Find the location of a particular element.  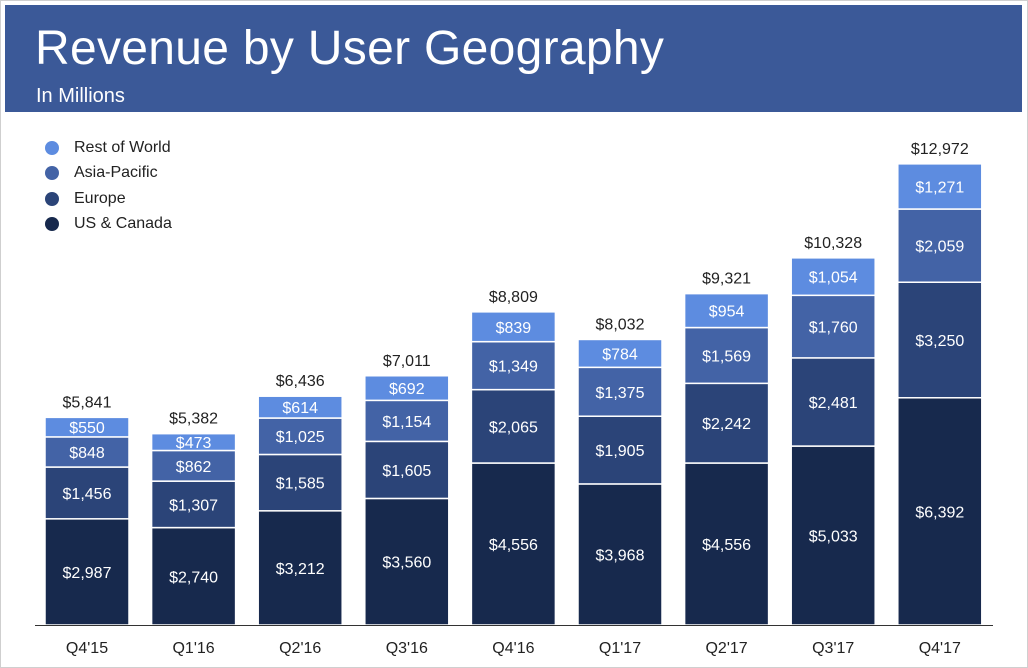

segment-value-label: $862 is located at coordinates (194, 467).